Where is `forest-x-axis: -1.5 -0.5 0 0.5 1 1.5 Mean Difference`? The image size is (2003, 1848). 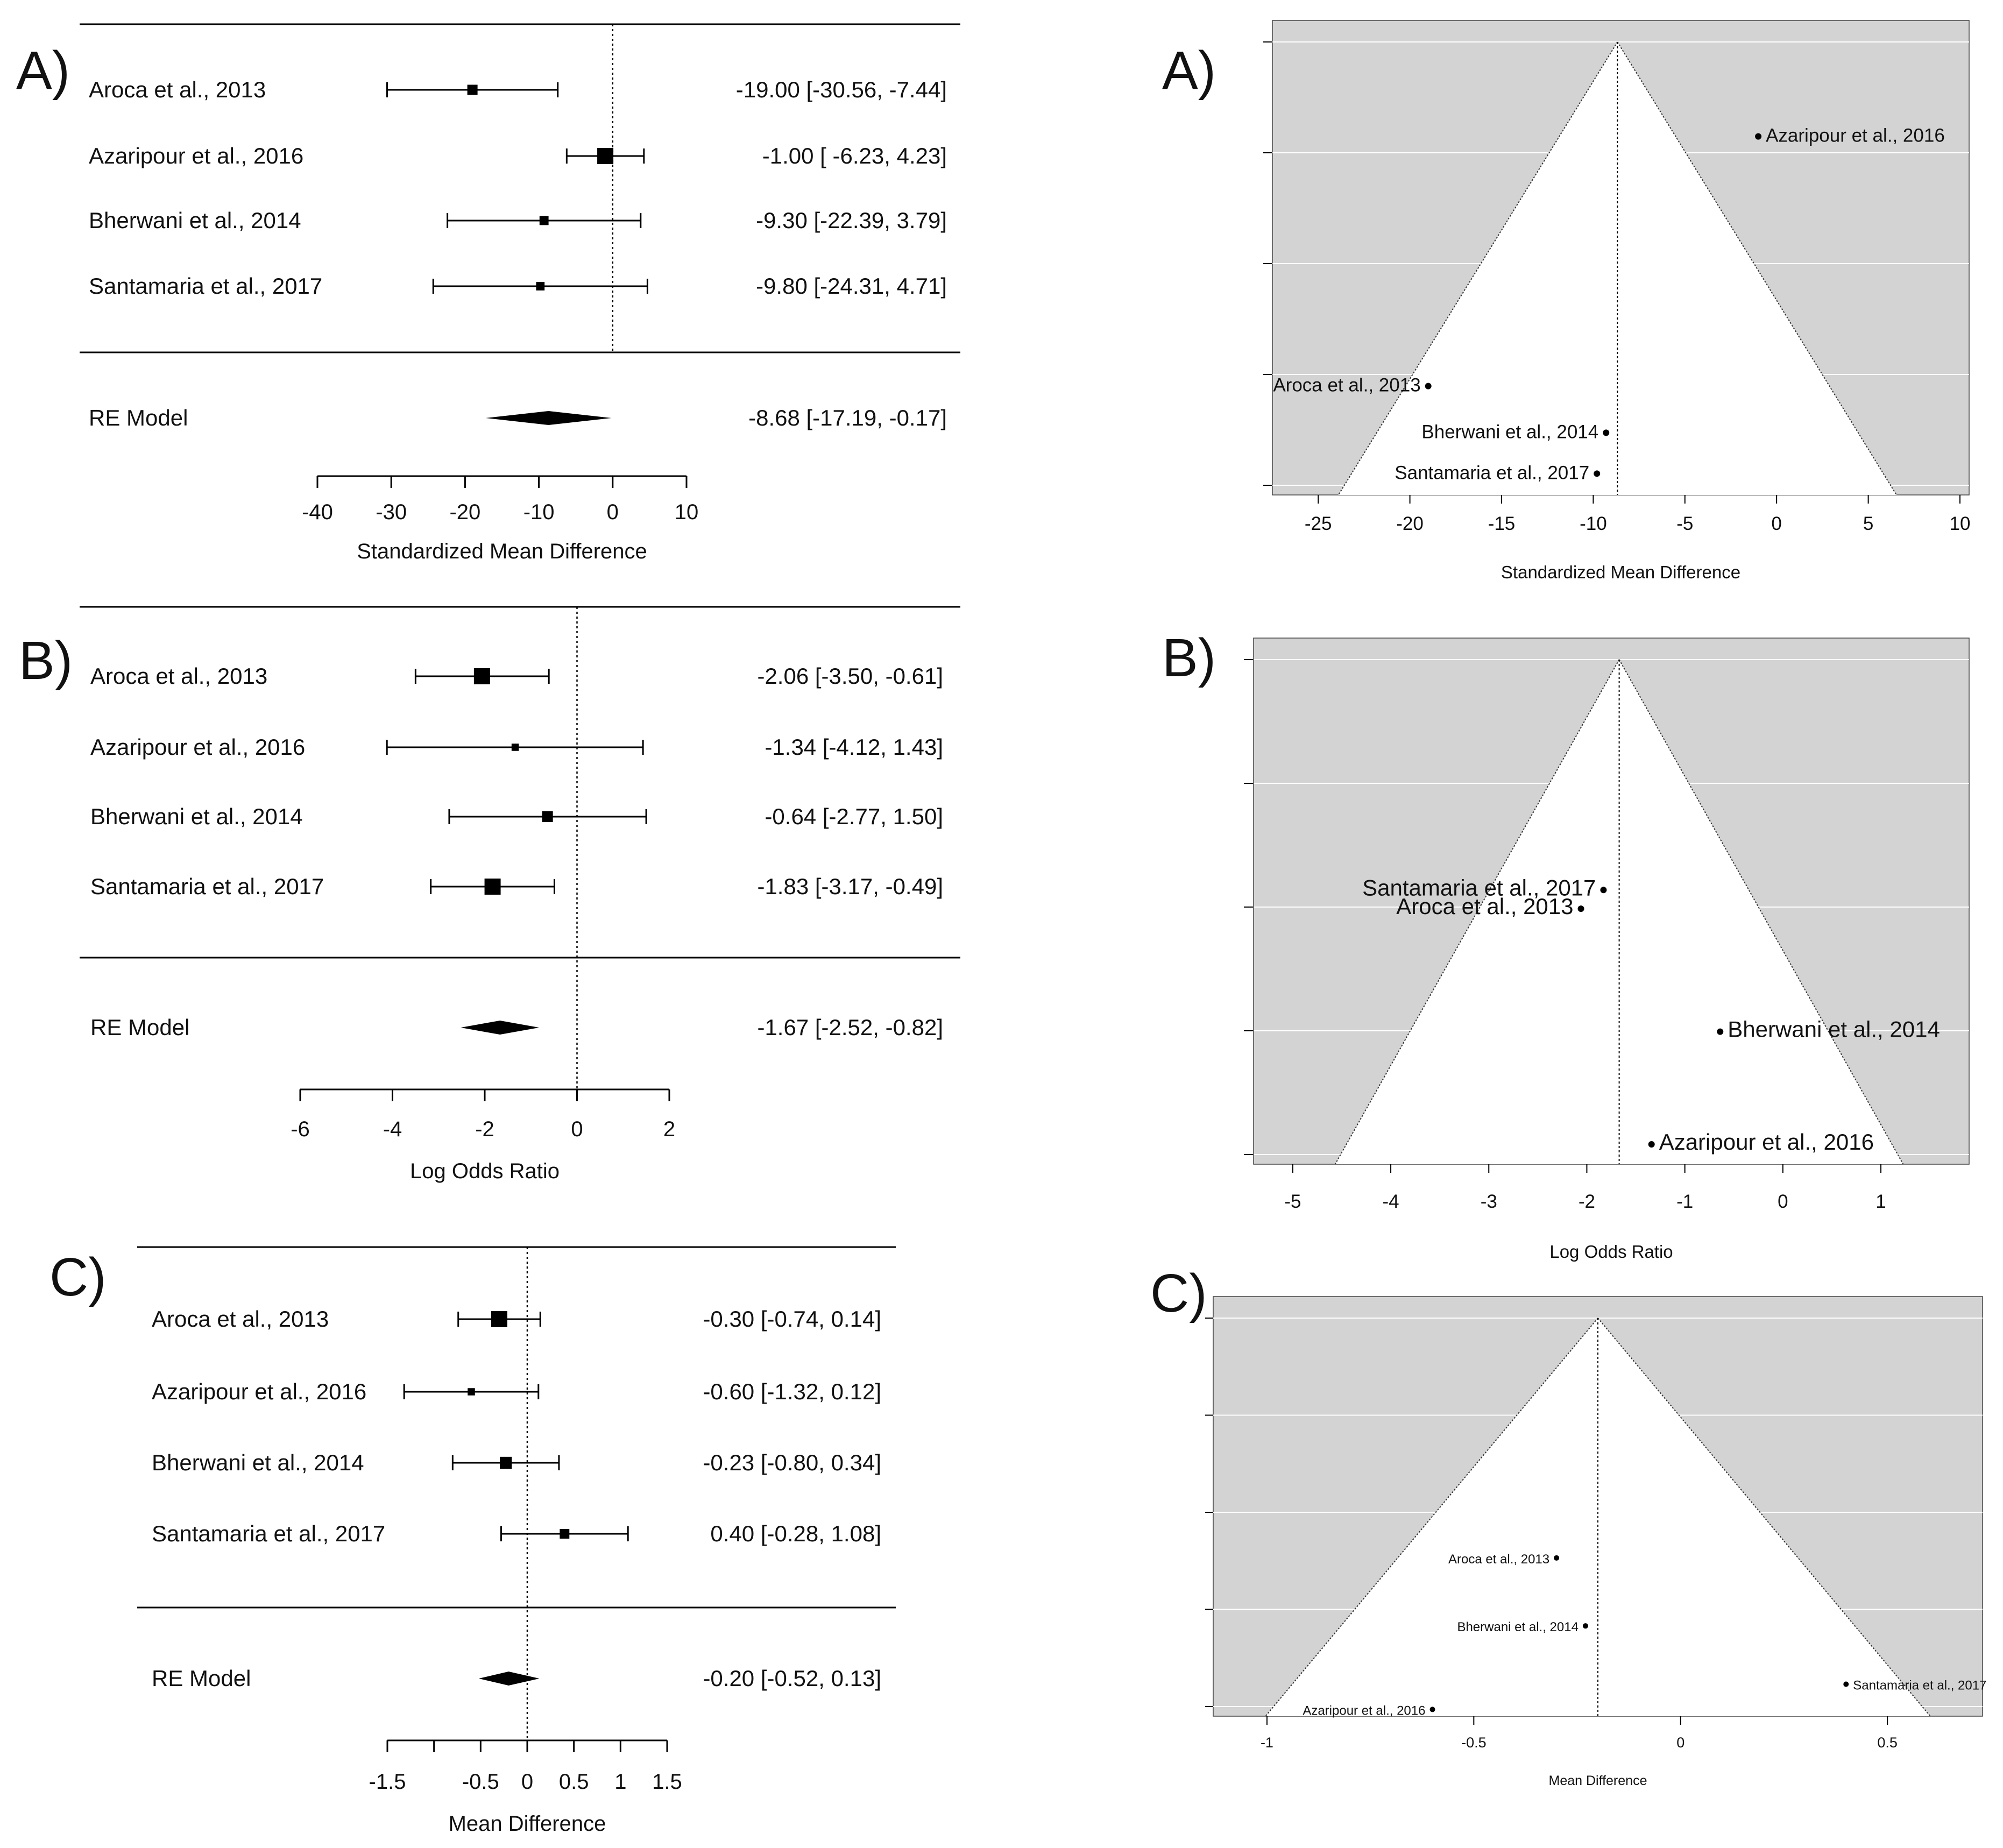
forest-x-axis: -1.5 -0.5 0 0.5 1 1.5 Mean Difference is located at coordinates (525, 1787).